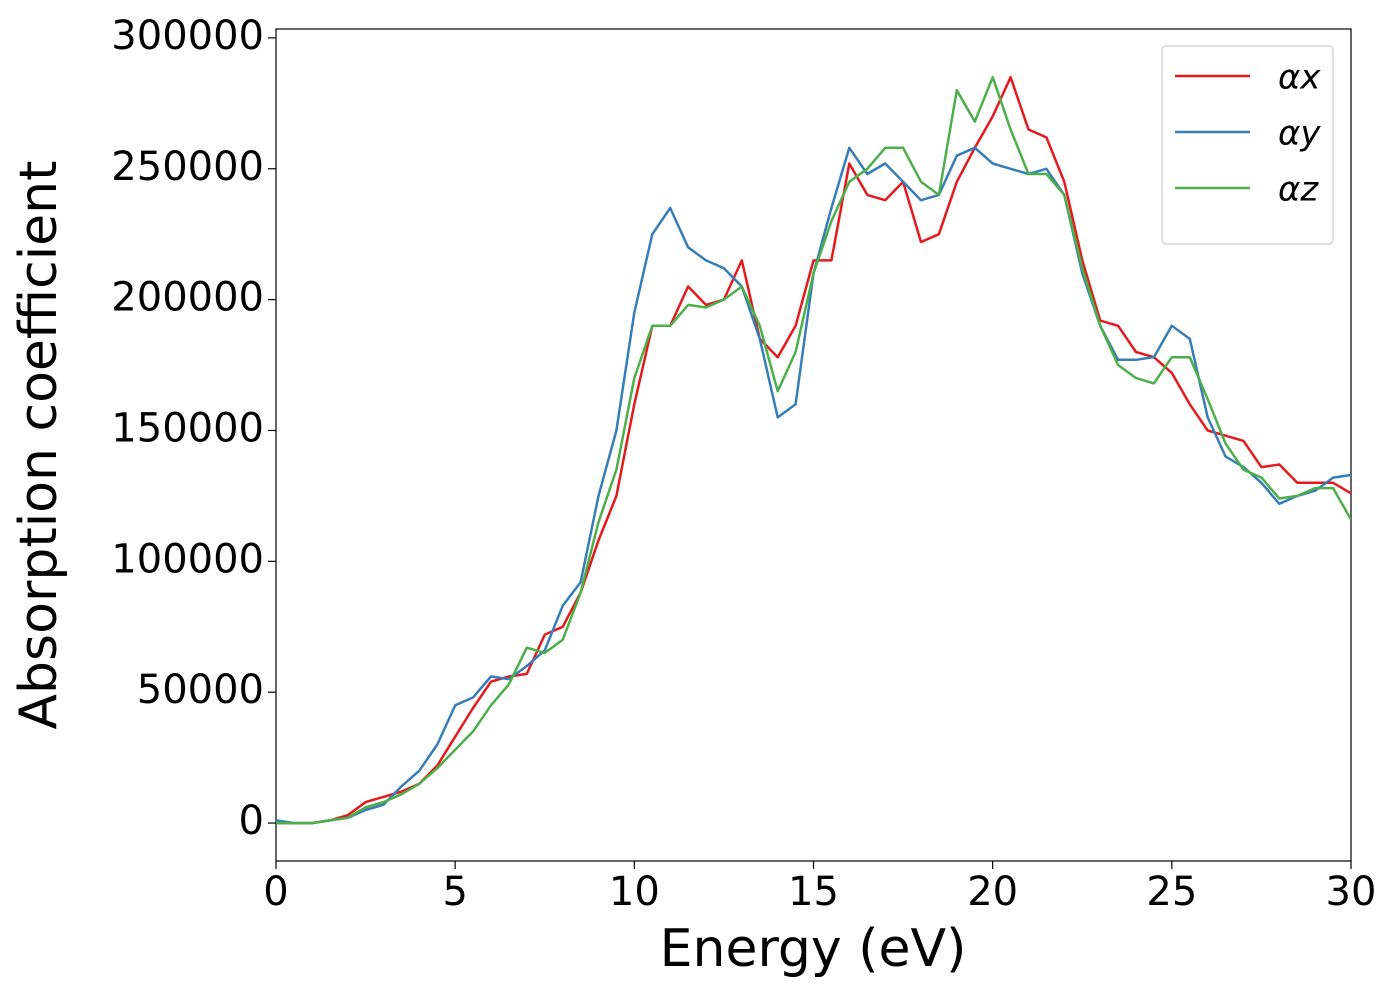  What do you see at coordinates (275, 892) in the screenshot?
I see `x-tick-label: 0` at bounding box center [275, 892].